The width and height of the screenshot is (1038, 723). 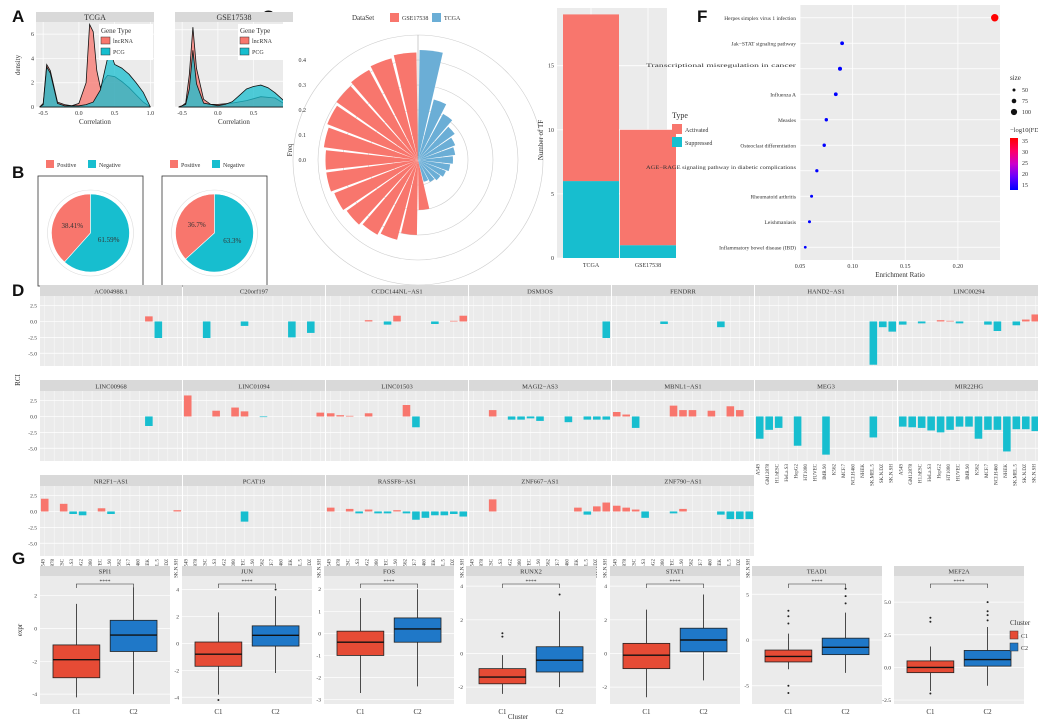 What do you see at coordinates (79, 114) in the screenshot?
I see `x-tick: 0.0` at bounding box center [79, 114].